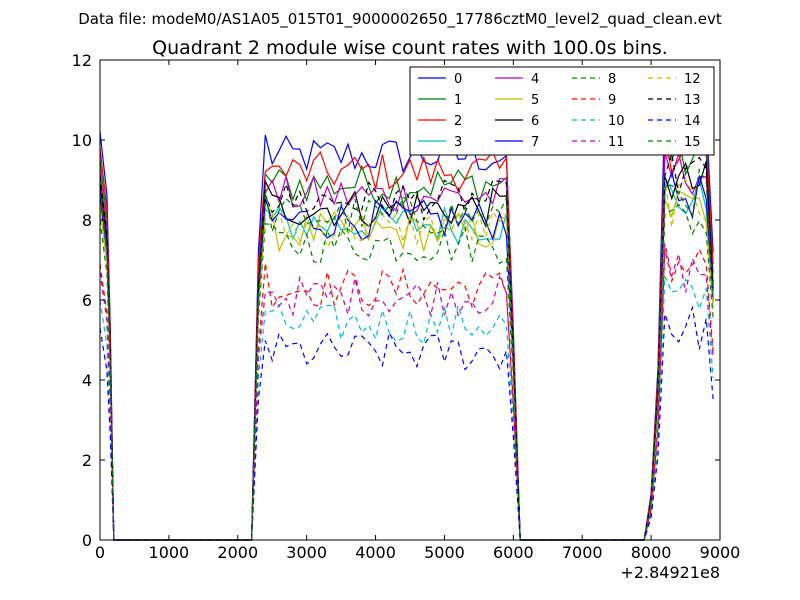 This screenshot has width=800, height=600. Describe the element at coordinates (562, 111) in the screenshot. I see `legend-box` at that location.